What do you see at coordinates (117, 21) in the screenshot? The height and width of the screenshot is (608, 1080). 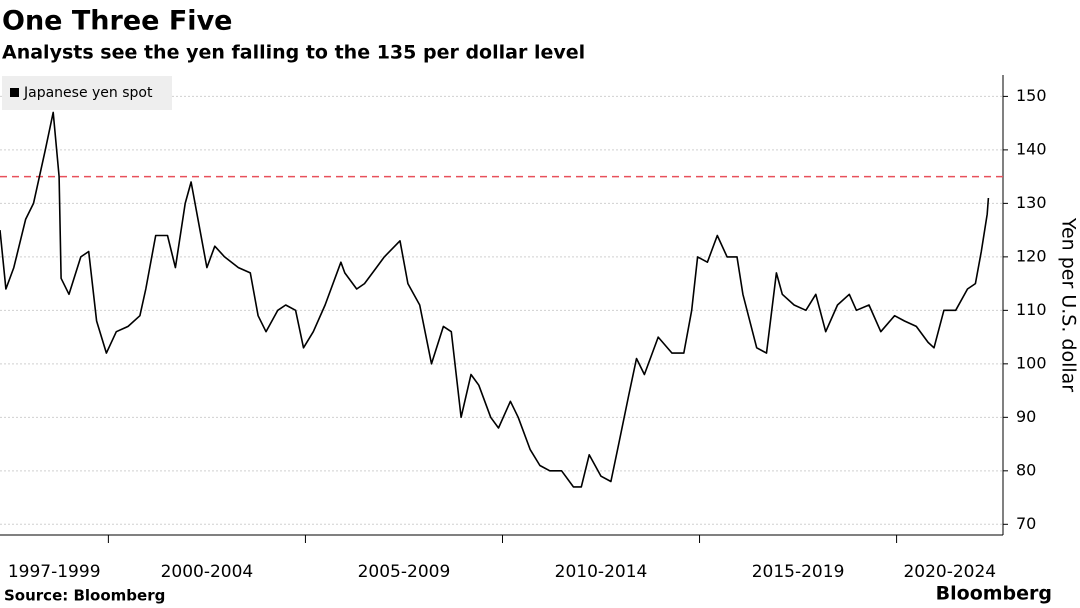 I see `chart-title: One Three Five` at bounding box center [117, 21].